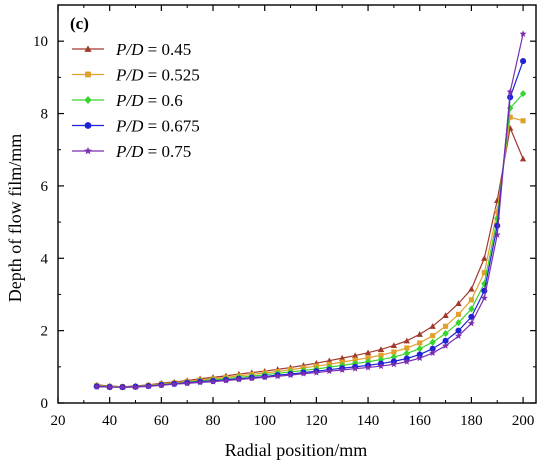  I want to click on legend-item-4: P/D = 0.675, so click(136, 126).